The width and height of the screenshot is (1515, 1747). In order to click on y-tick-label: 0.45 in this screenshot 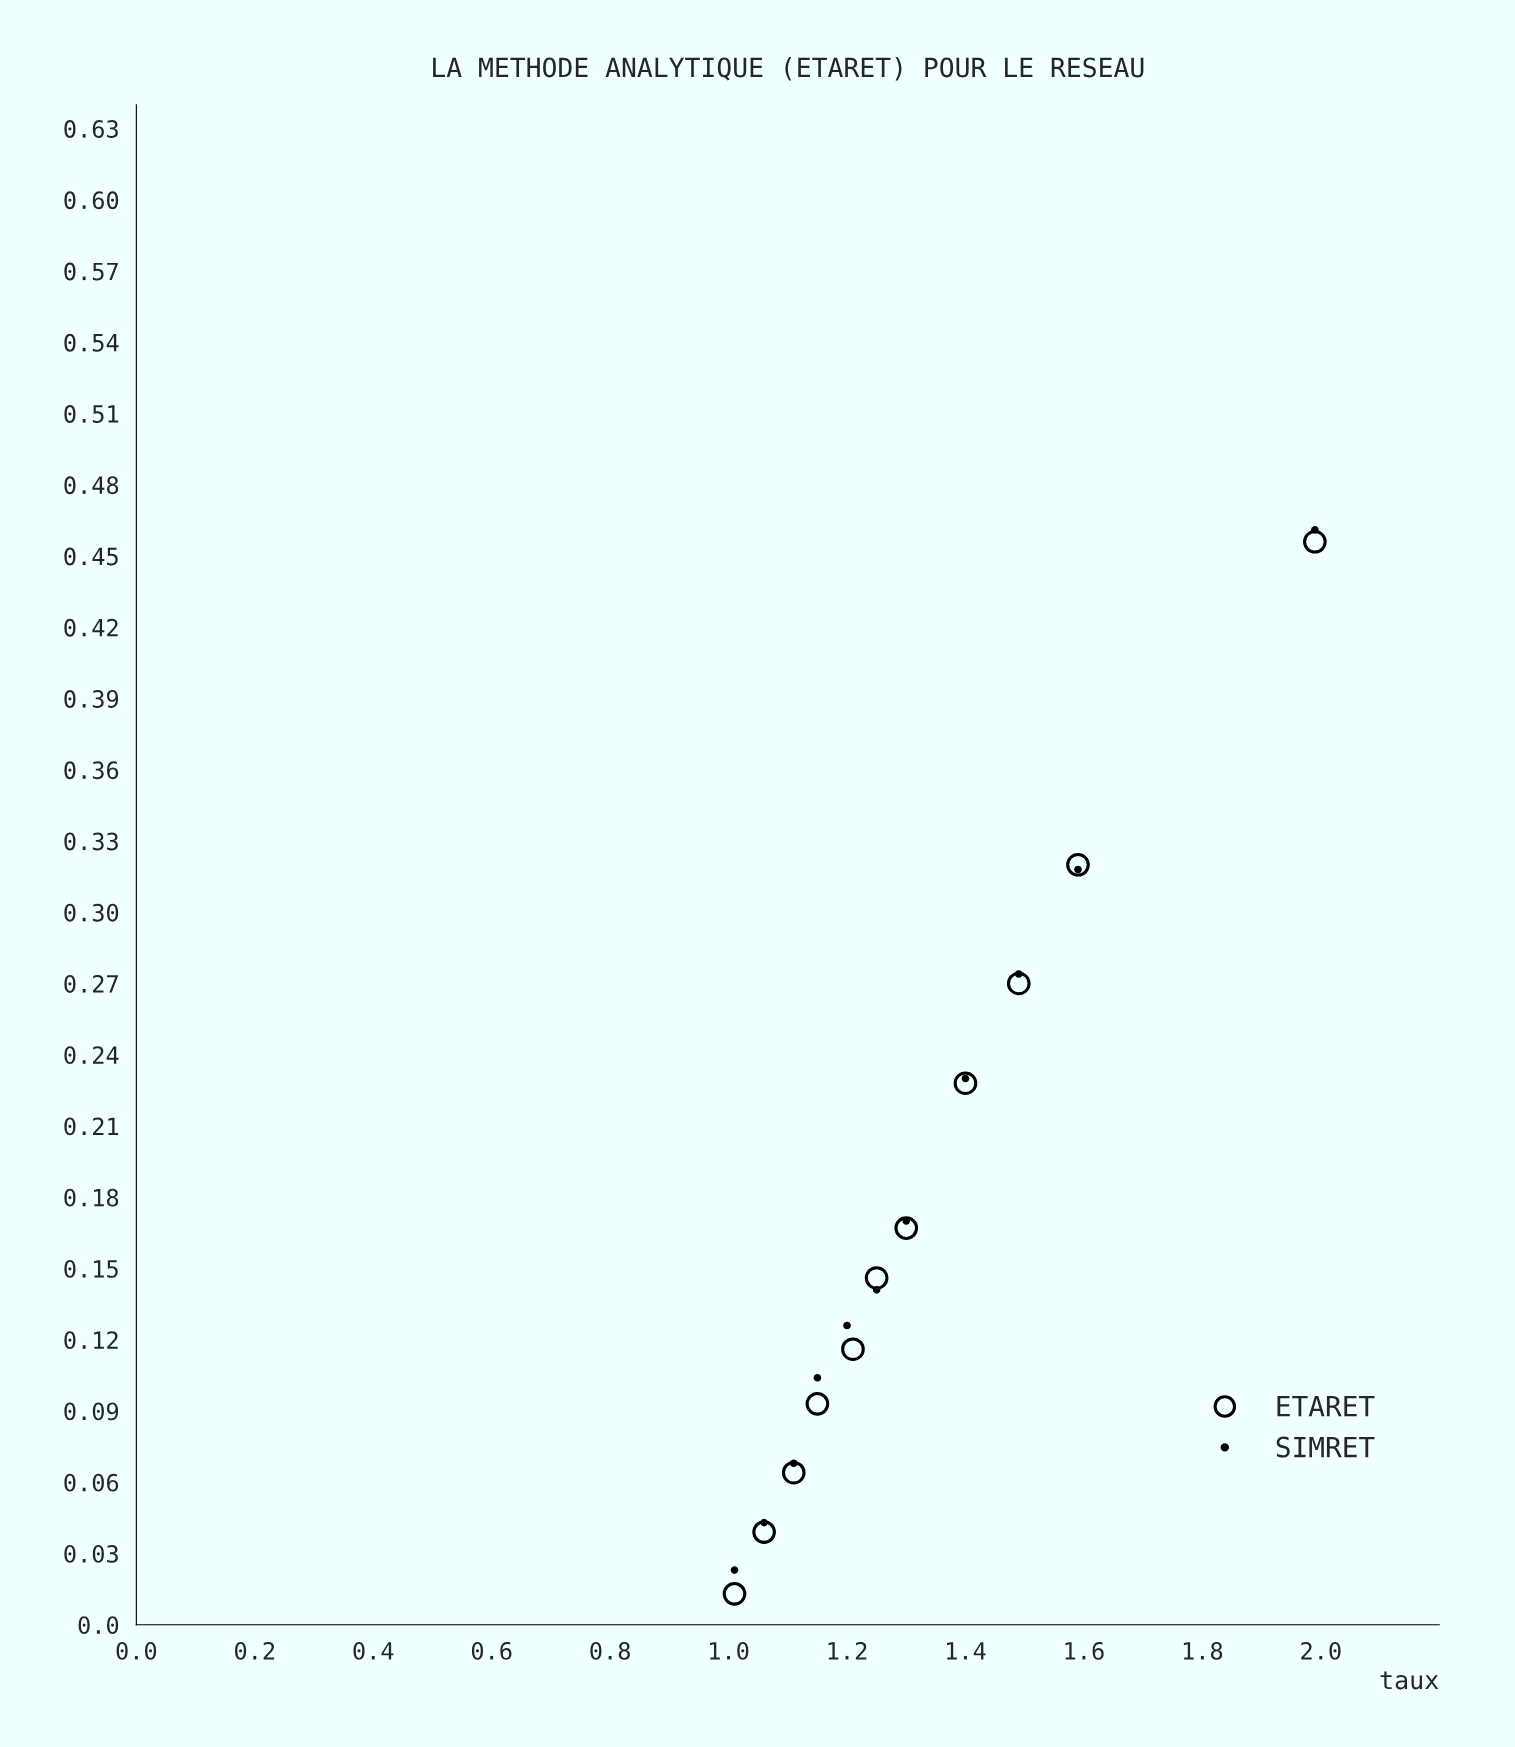, I will do `click(91, 556)`.